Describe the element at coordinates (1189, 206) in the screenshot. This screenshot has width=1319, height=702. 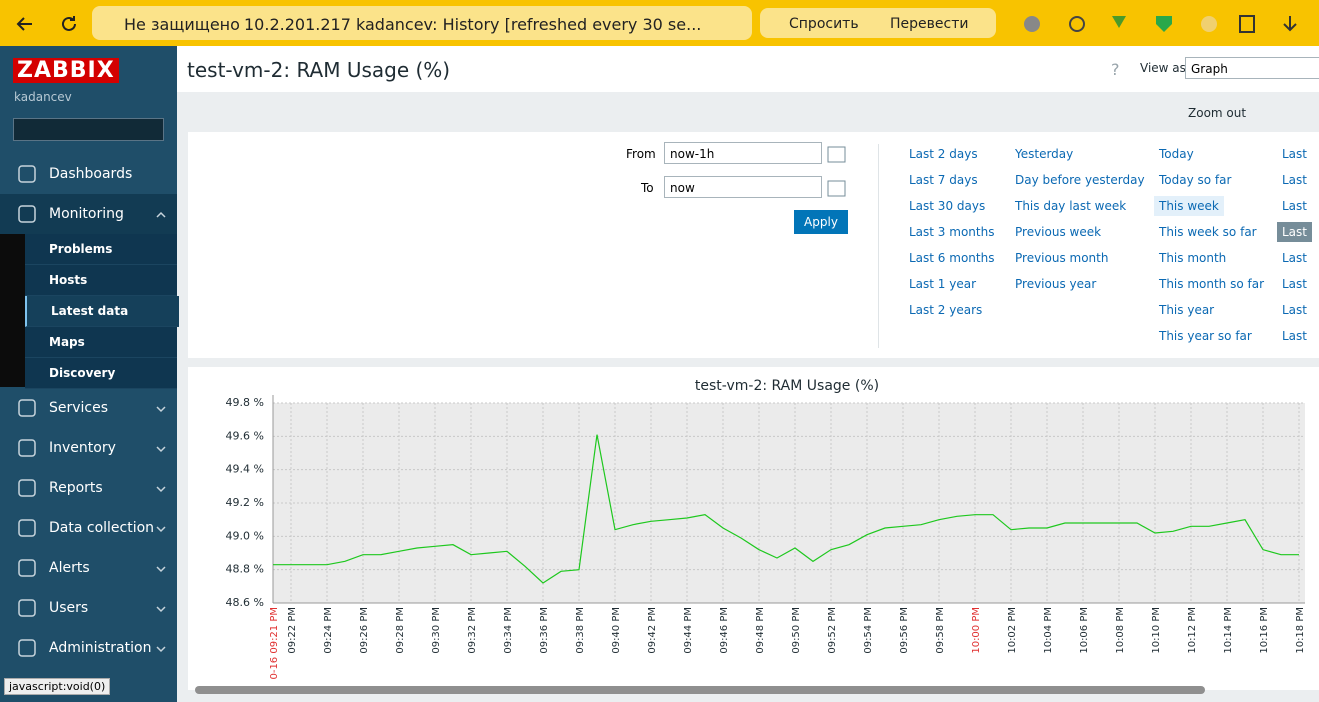
I see `time-range: This week` at that location.